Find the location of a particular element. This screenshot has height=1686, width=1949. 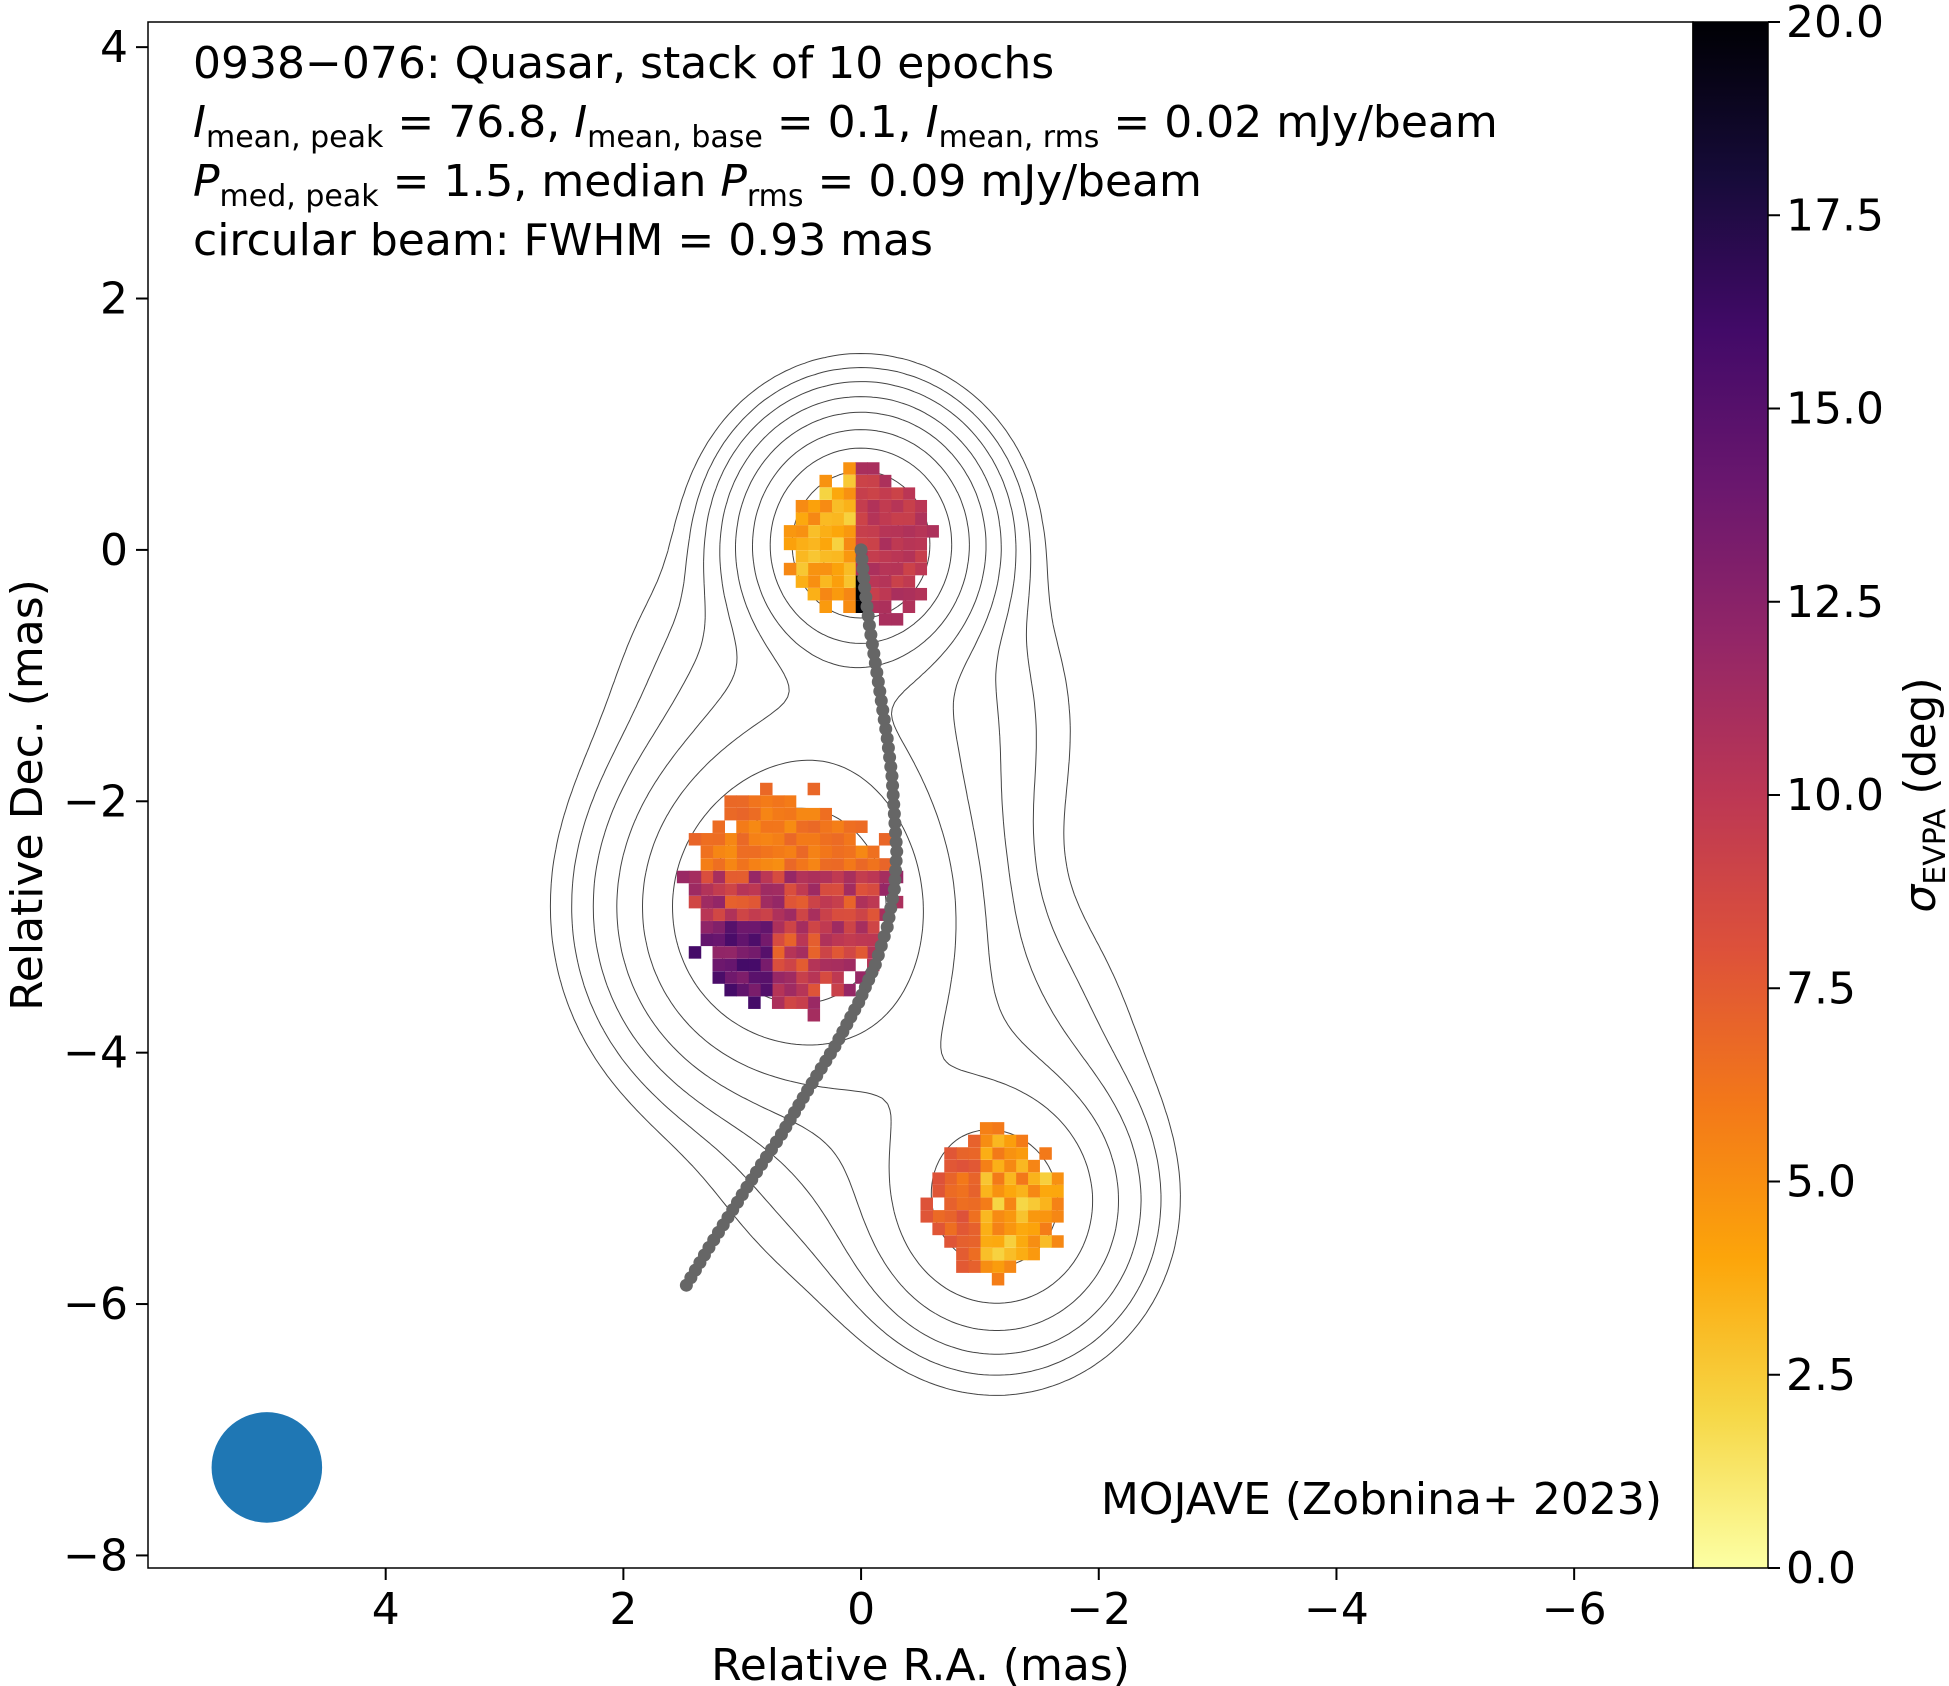

colorbar-label: σEVPA (deg) is located at coordinates (1922, 794).